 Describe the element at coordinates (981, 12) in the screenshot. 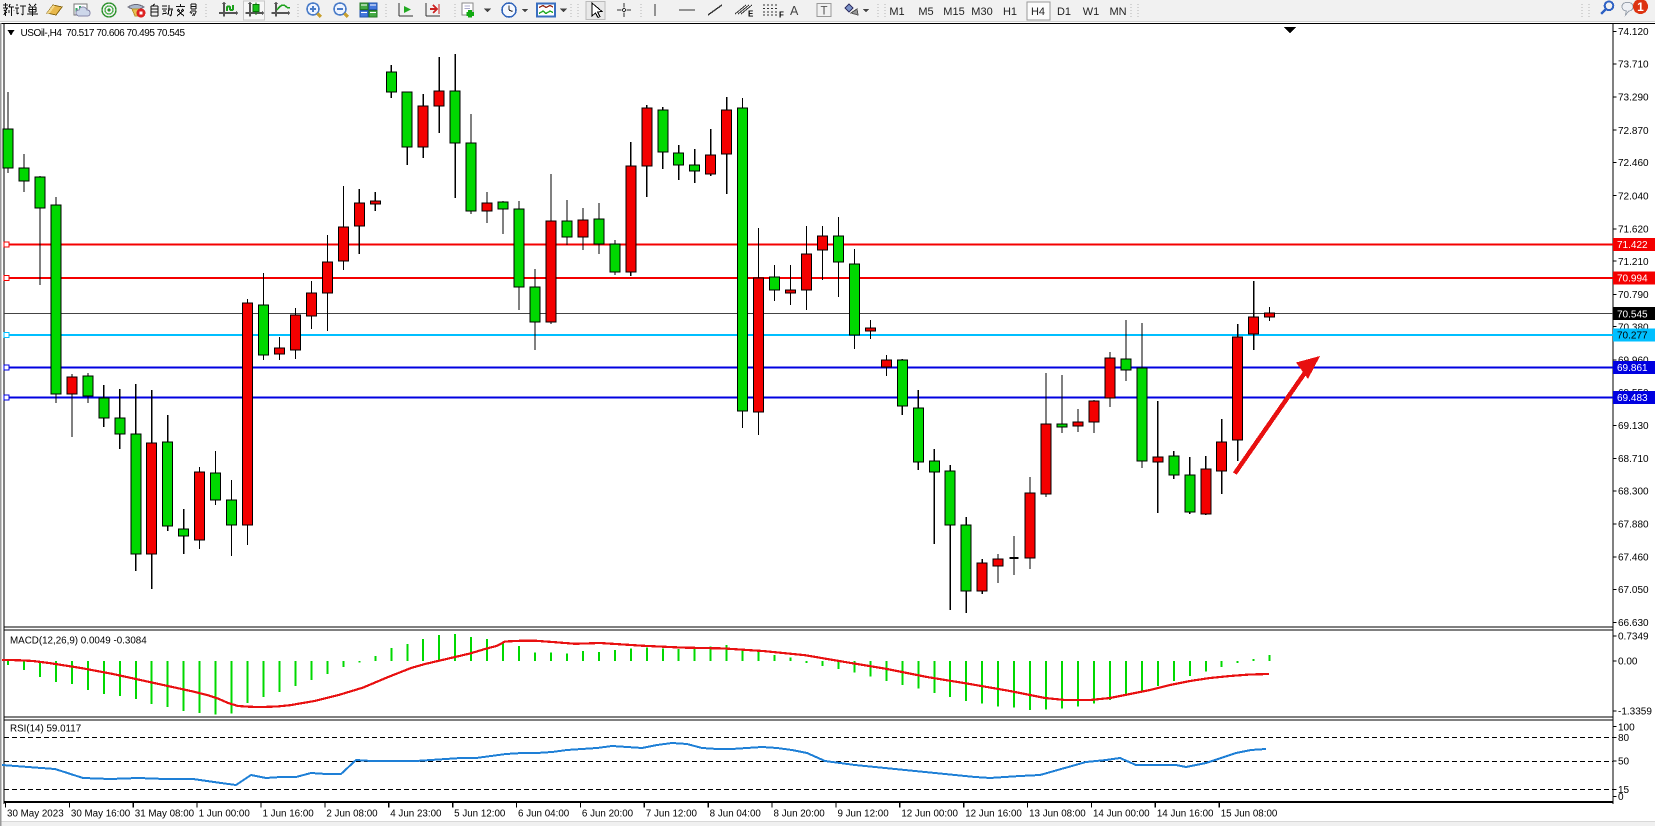

I see `svg-text: M30` at that location.